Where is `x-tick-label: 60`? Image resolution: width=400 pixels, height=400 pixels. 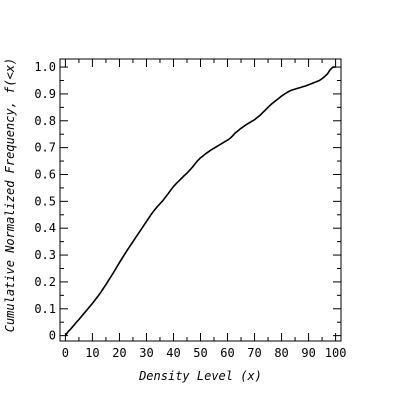
x-tick-label: 60 is located at coordinates (227, 353).